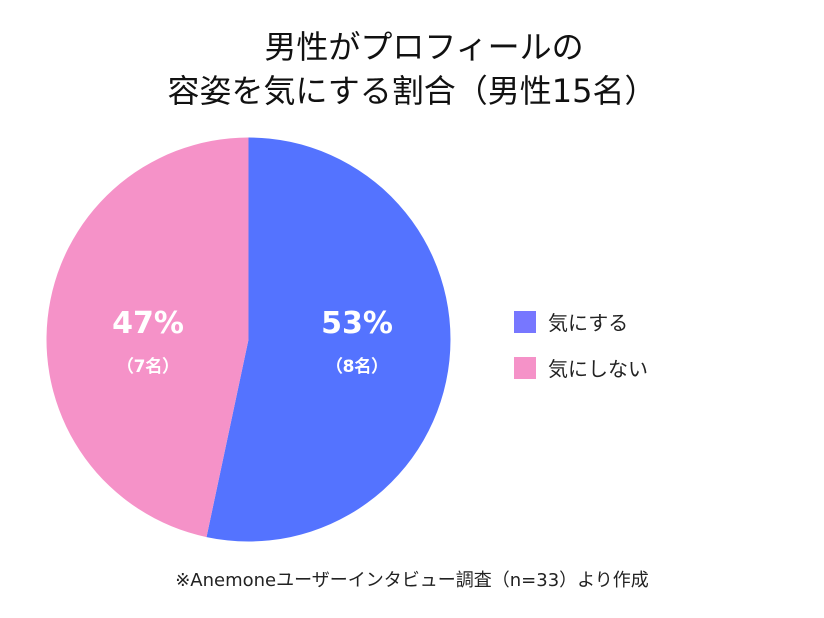  I want to click on chart-title-line1: 男性がプロフィールの, so click(424, 47).